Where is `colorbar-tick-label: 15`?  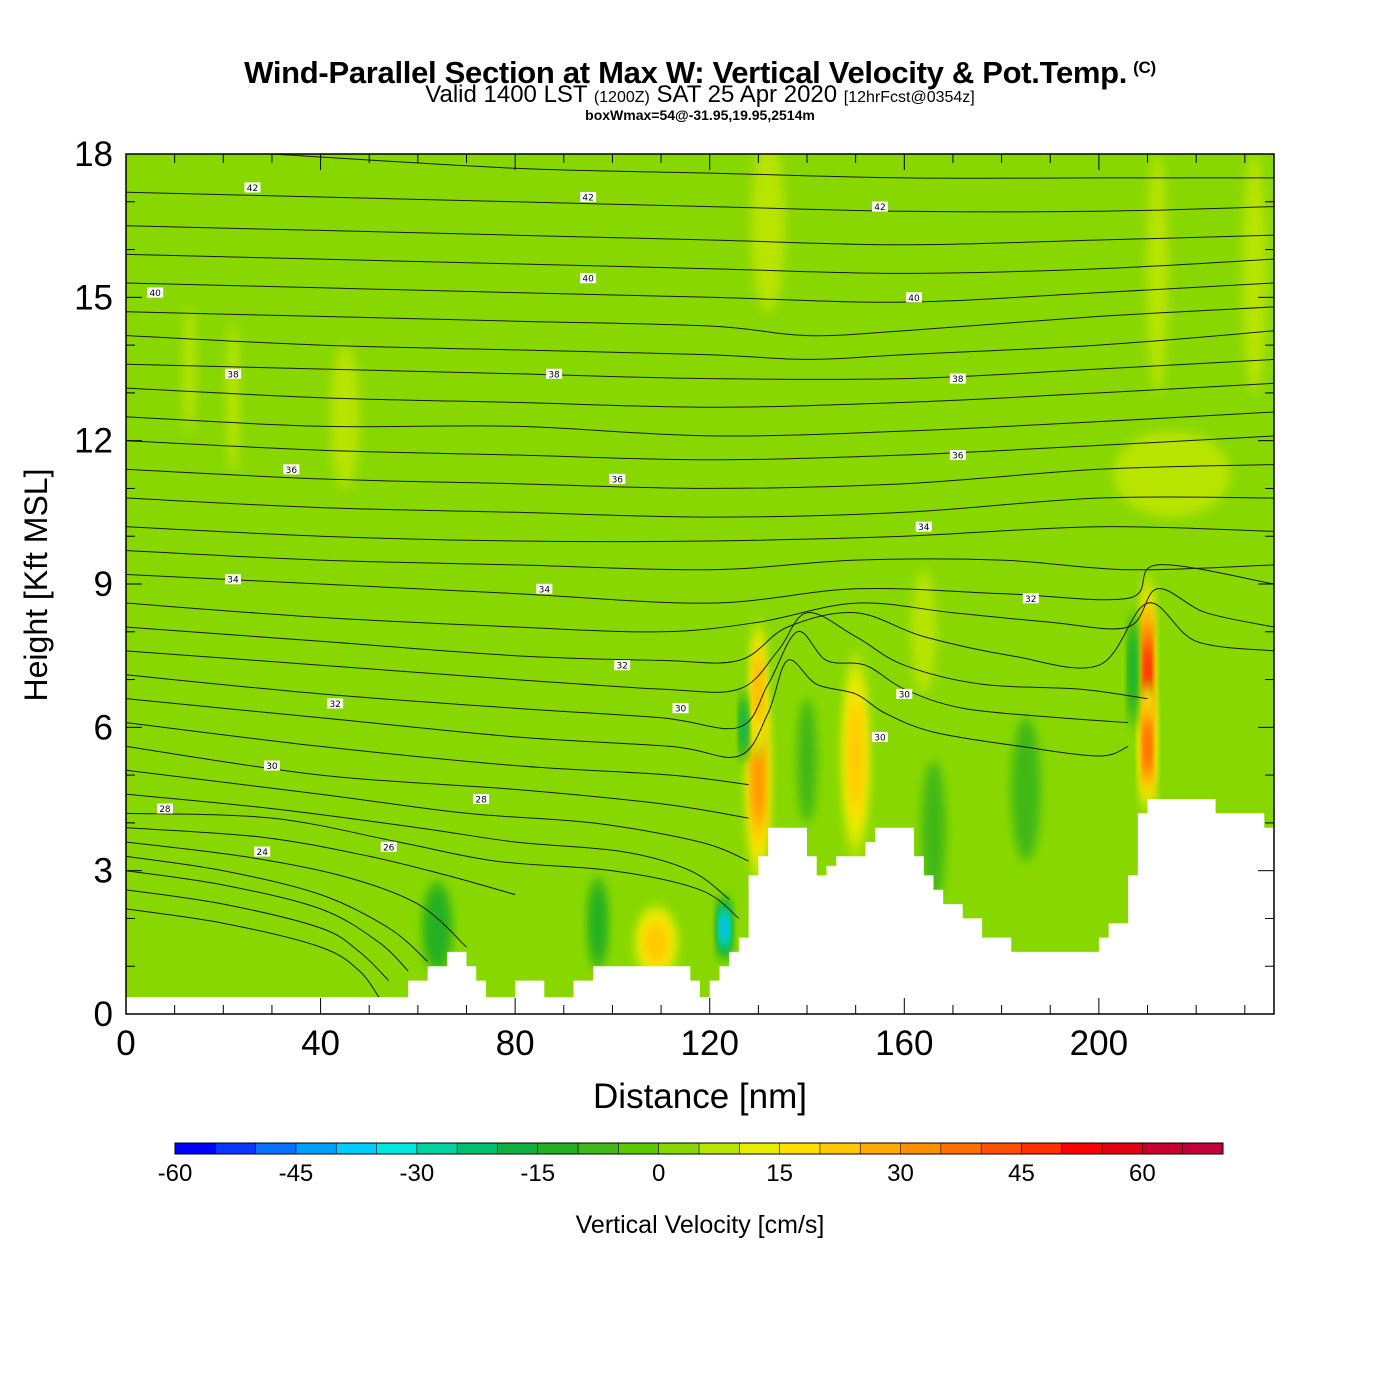
colorbar-tick-label: 15 is located at coordinates (779, 1173).